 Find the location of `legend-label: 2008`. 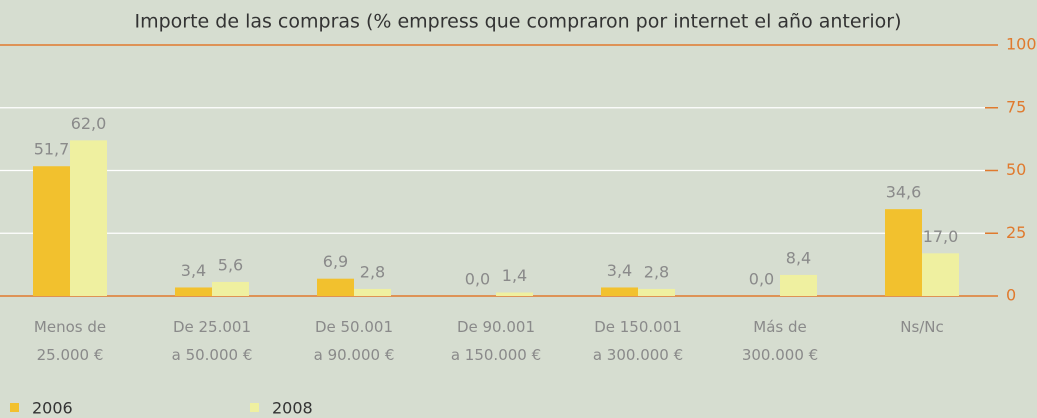

legend-label: 2008 is located at coordinates (292, 408).